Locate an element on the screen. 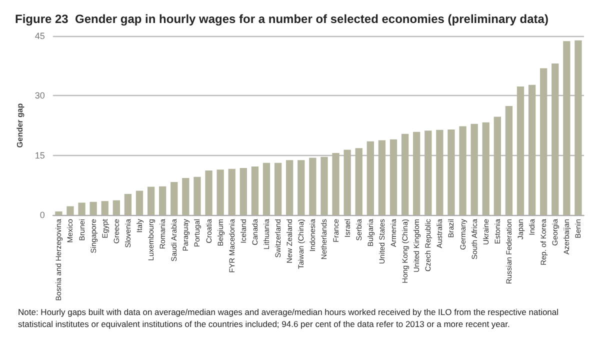  y-tick-label: 0 is located at coordinates (42, 215).